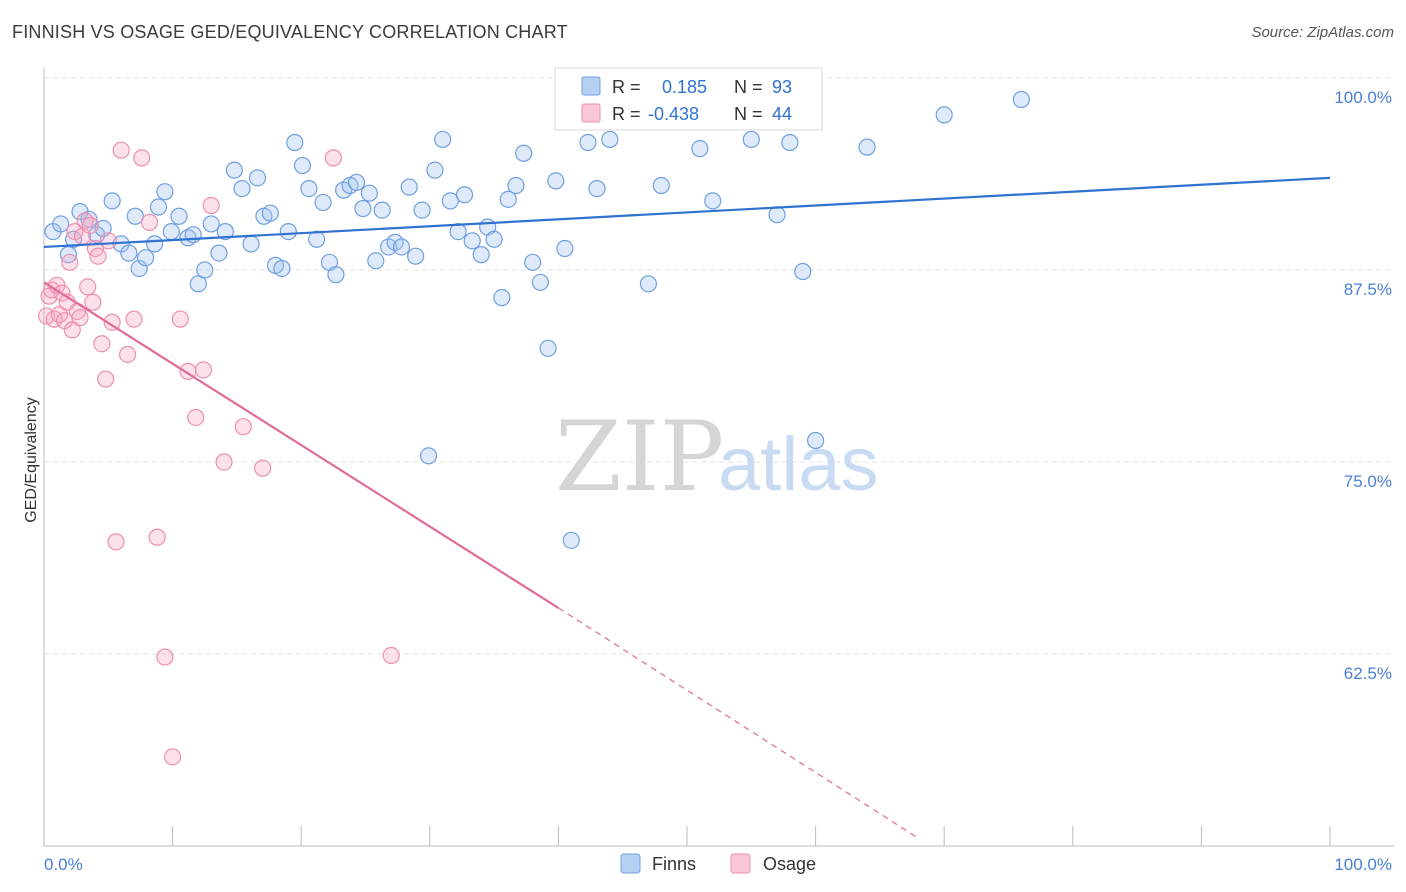  I want to click on osage-n-value: 44, so click(782, 114).